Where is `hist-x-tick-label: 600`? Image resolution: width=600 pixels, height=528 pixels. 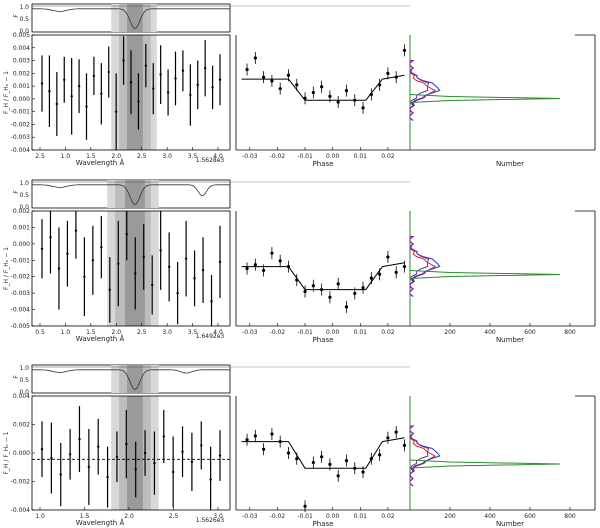
hist-x-tick-label: 600 is located at coordinates (530, 516).